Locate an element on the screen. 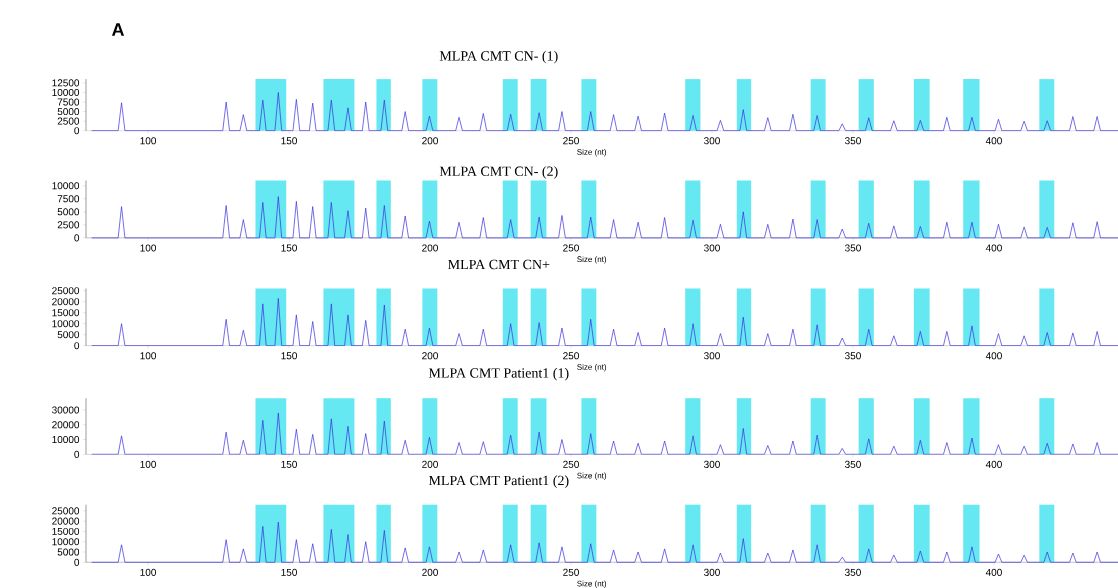 This screenshot has width=1118, height=588. y-tick-label: 12500 is located at coordinates (66, 83).